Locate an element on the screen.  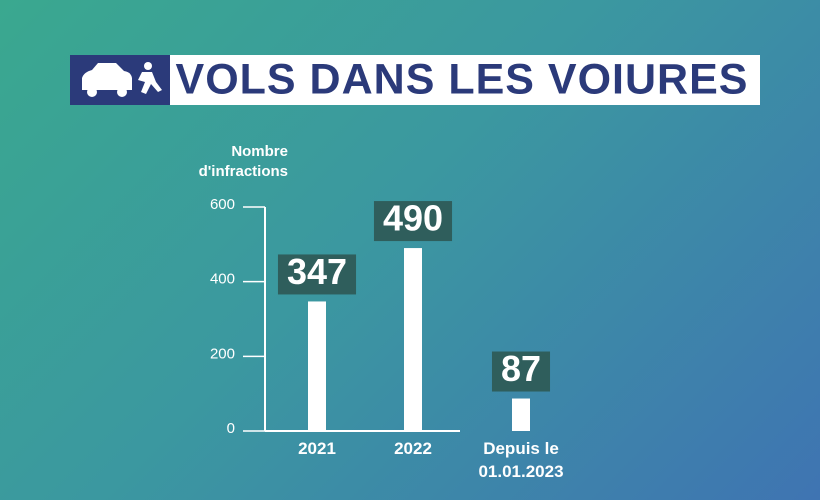
title-banner is located at coordinates (415, 80).